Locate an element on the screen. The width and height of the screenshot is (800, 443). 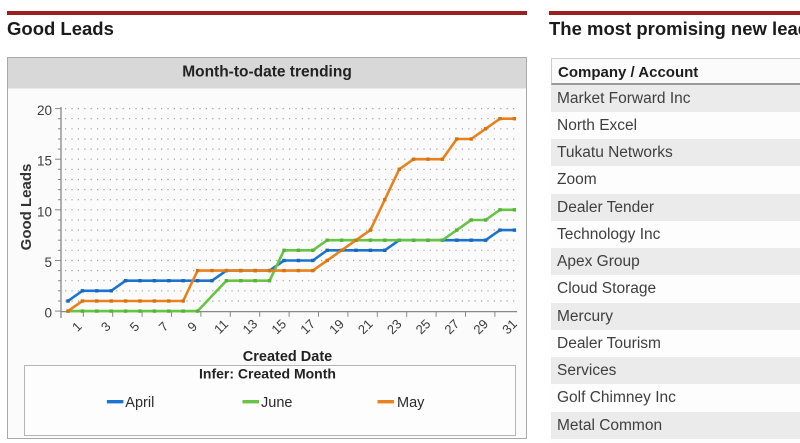
svg-text: June is located at coordinates (276, 403).